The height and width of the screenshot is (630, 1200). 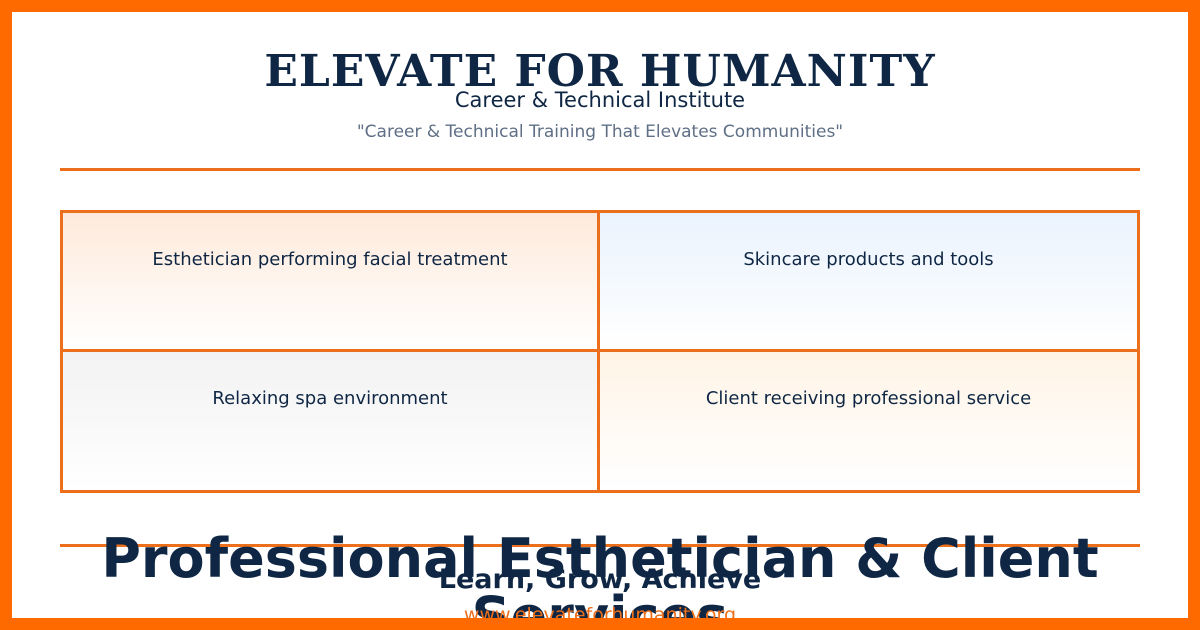 I want to click on image-placeholder-label: Skincare products and tools, so click(x=868, y=259).